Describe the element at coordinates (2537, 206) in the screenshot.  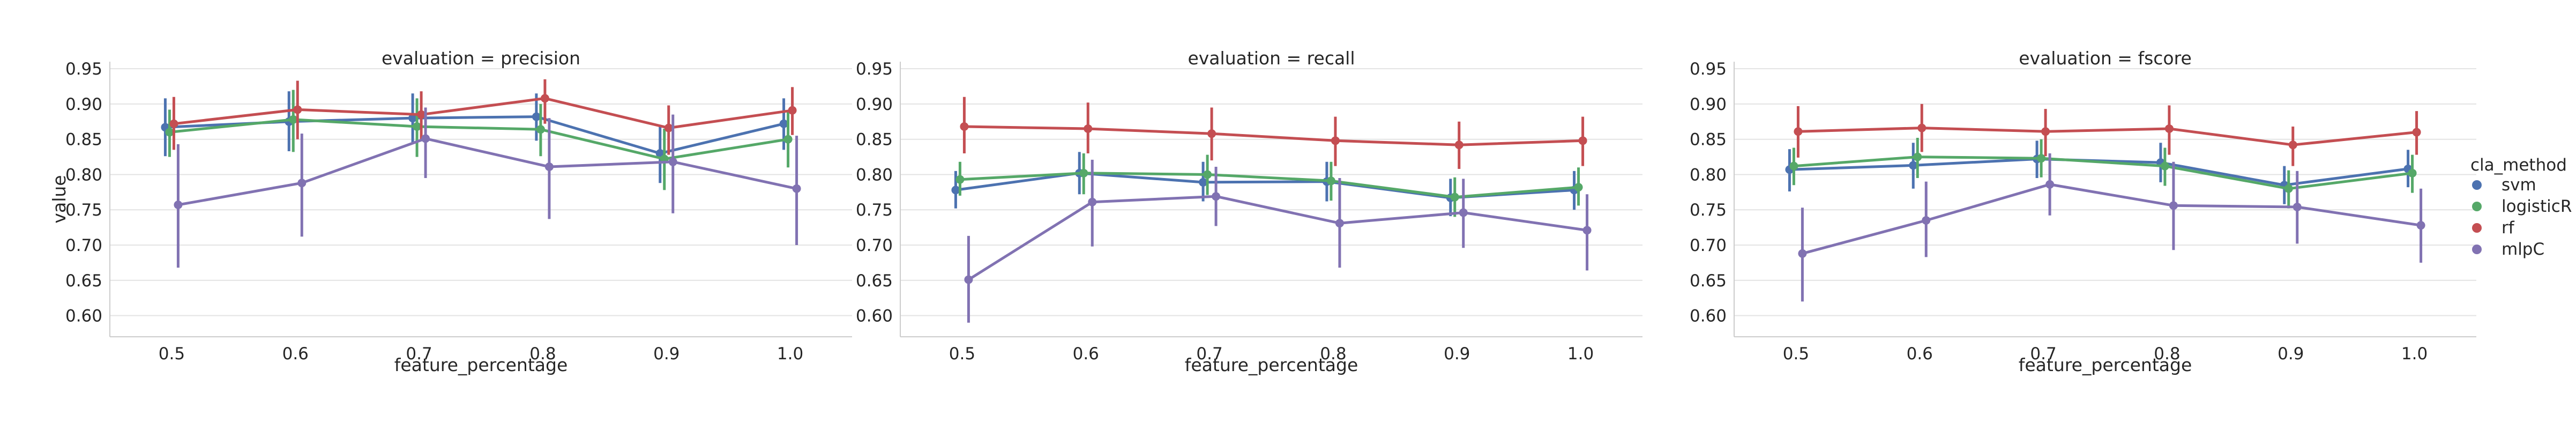
I see `legend-label: logisticR` at that location.